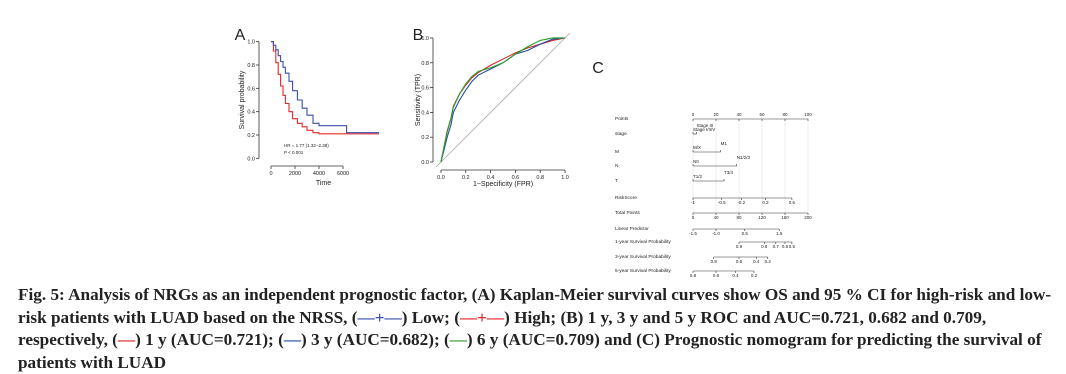 The width and height of the screenshot is (1066, 374). Describe the element at coordinates (704, 125) in the screenshot. I see `row-tick-label: Stage III` at that location.